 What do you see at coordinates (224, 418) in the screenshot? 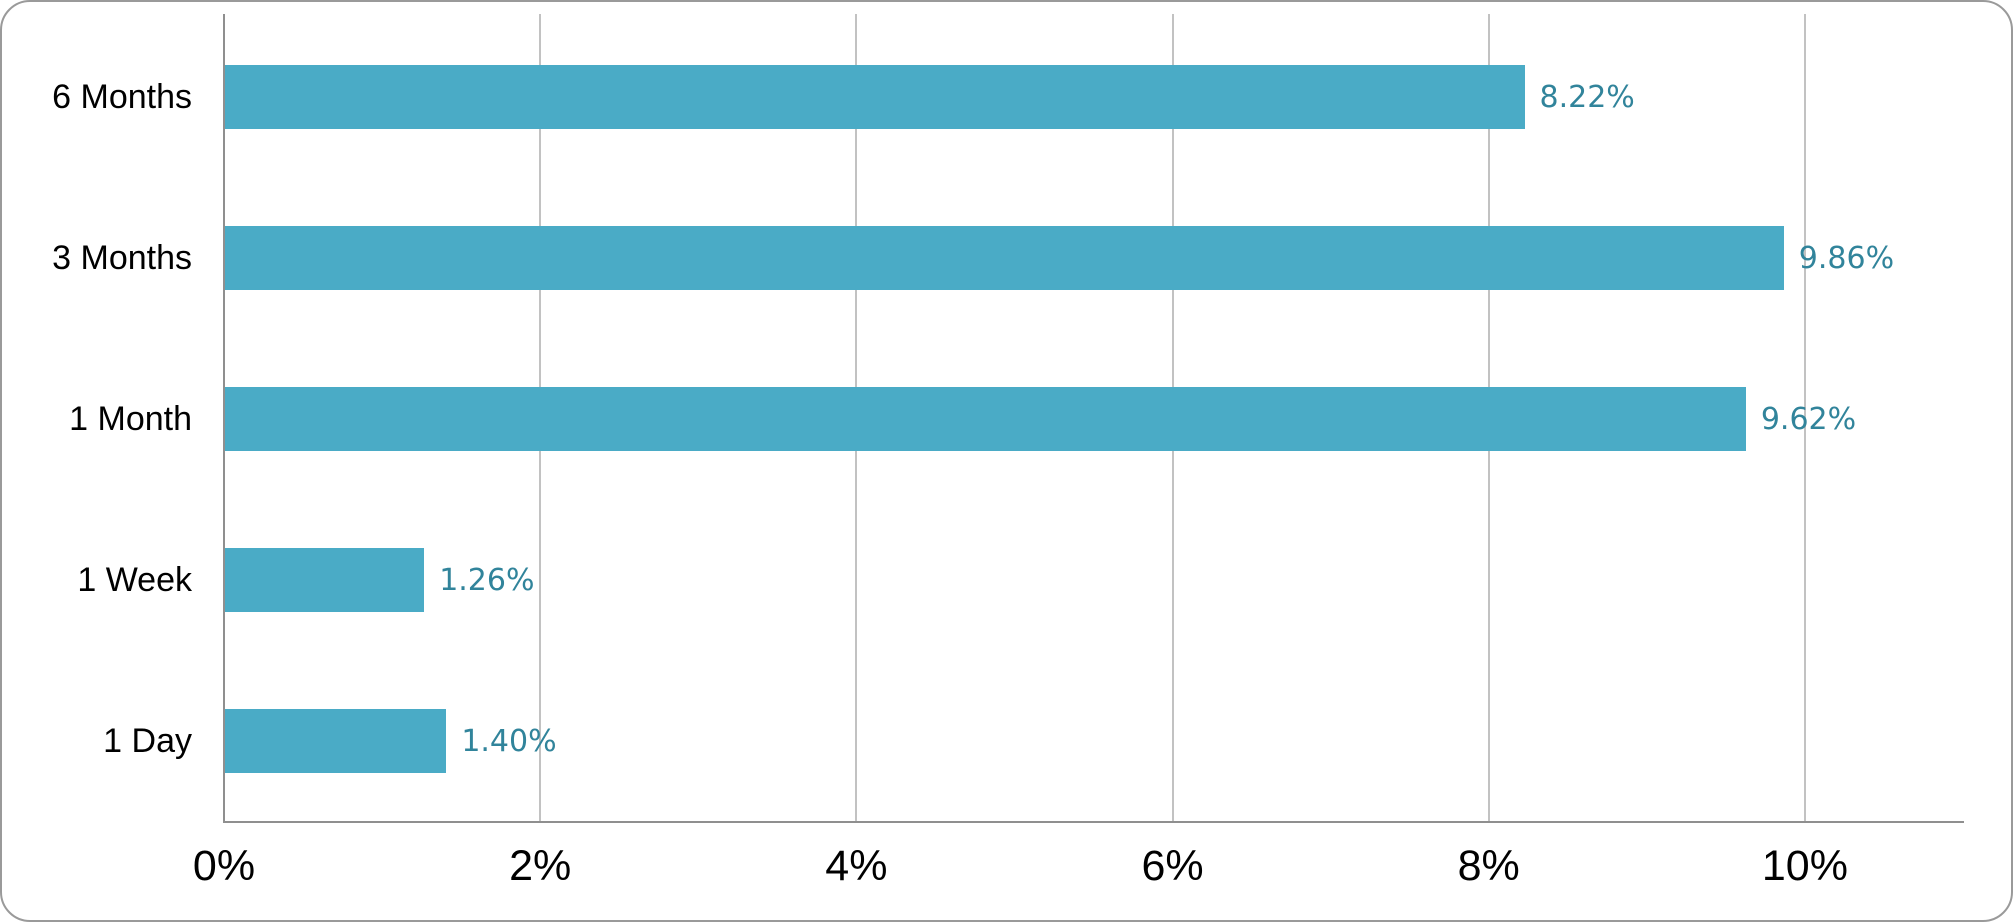
I see `y-axis-line` at bounding box center [224, 418].